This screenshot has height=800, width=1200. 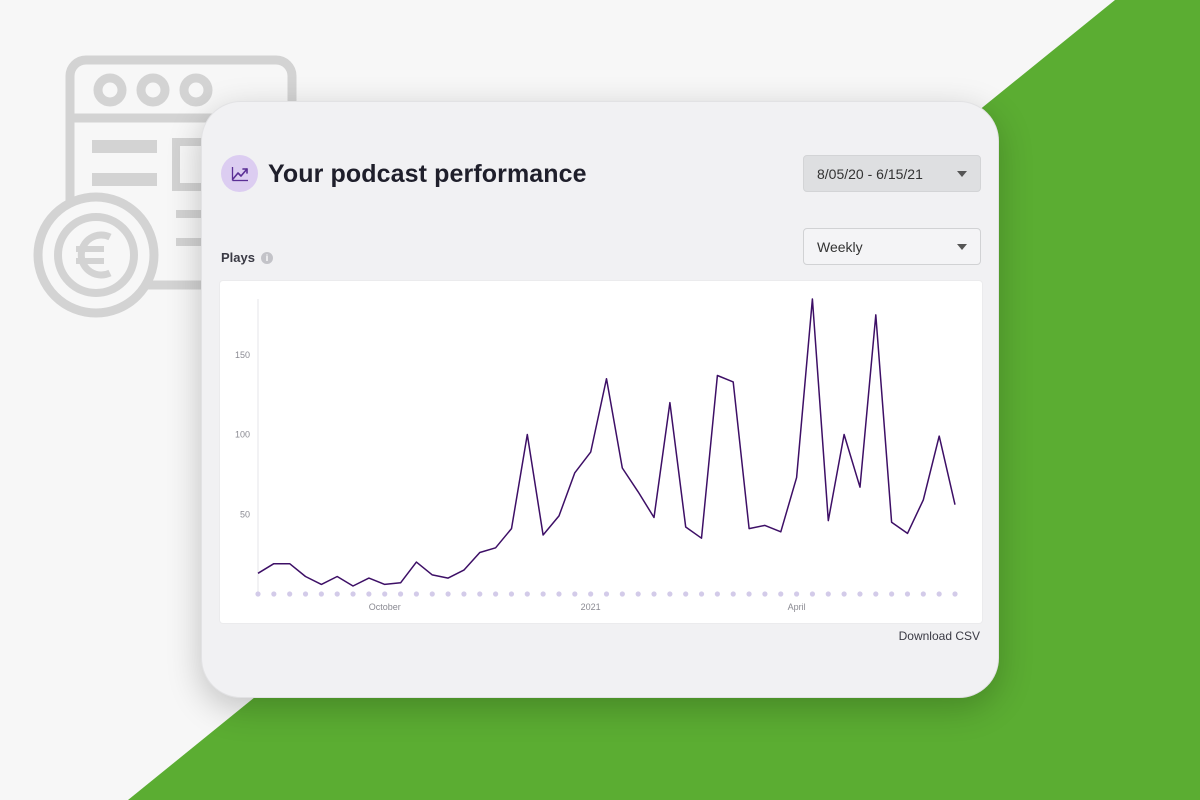 I want to click on y-tick-label: 100, so click(x=242, y=435).